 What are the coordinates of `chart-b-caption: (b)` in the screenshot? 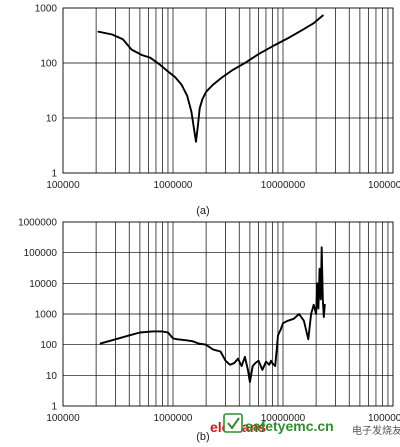 It's located at (202, 437).